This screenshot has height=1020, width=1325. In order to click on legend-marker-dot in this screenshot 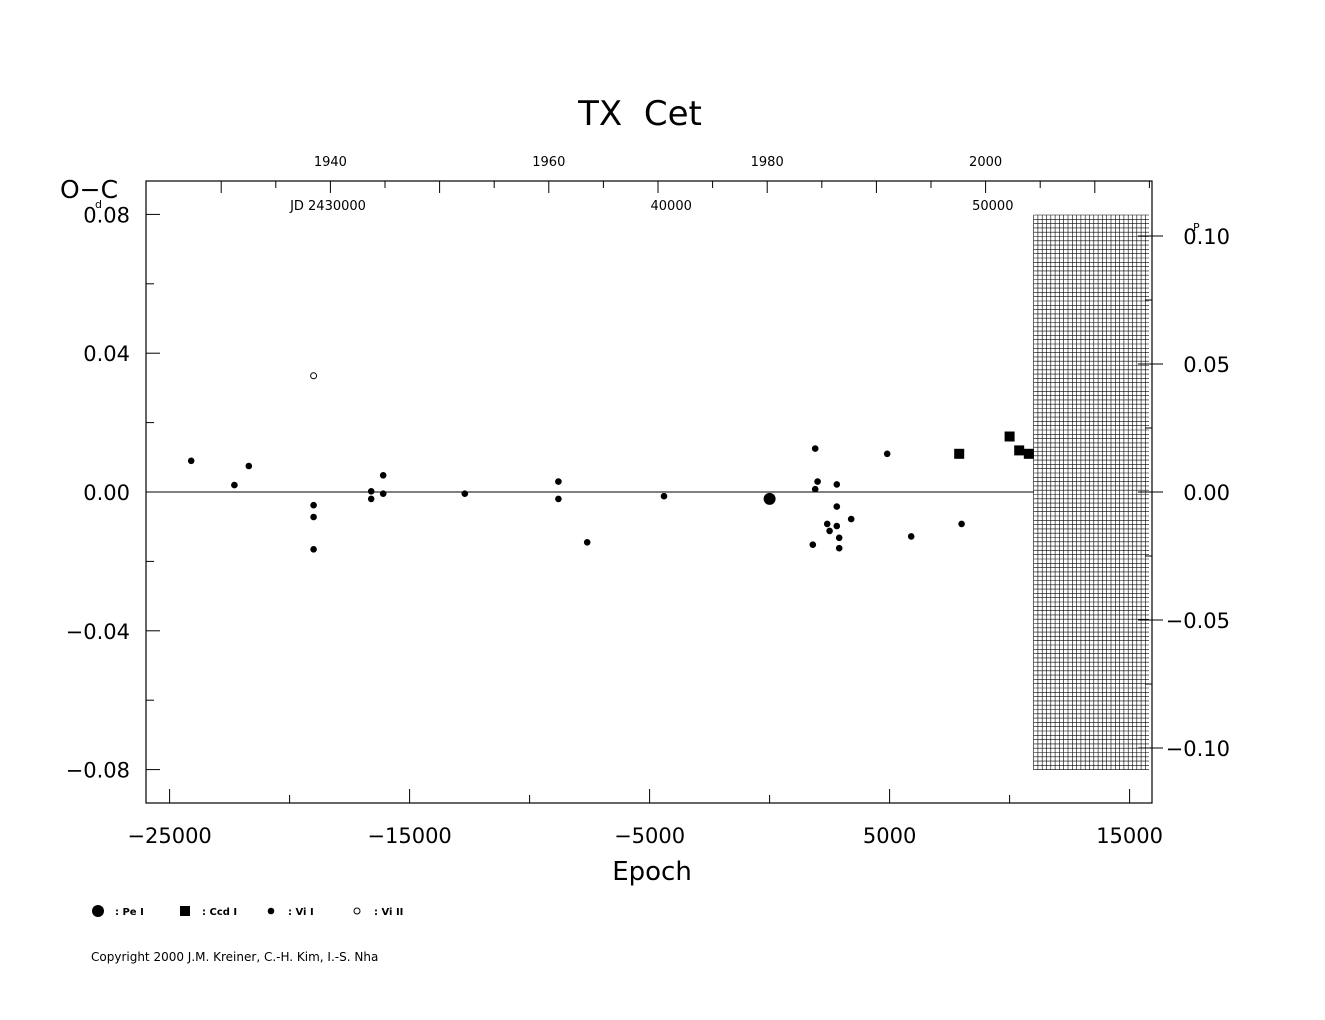, I will do `click(271, 911)`.